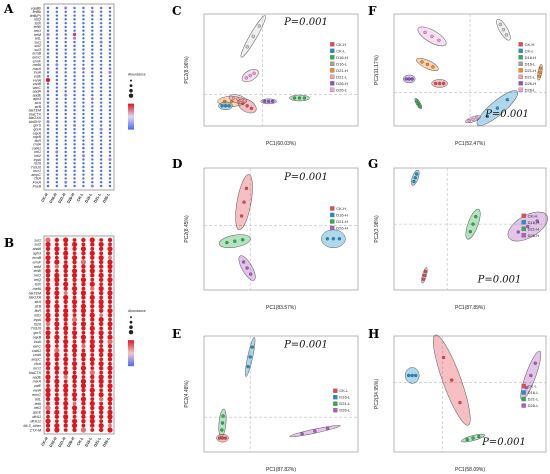 The width and height of the screenshot is (550, 474). I want to click on y-axis-label: PC2(4.48%), so click(187, 394).